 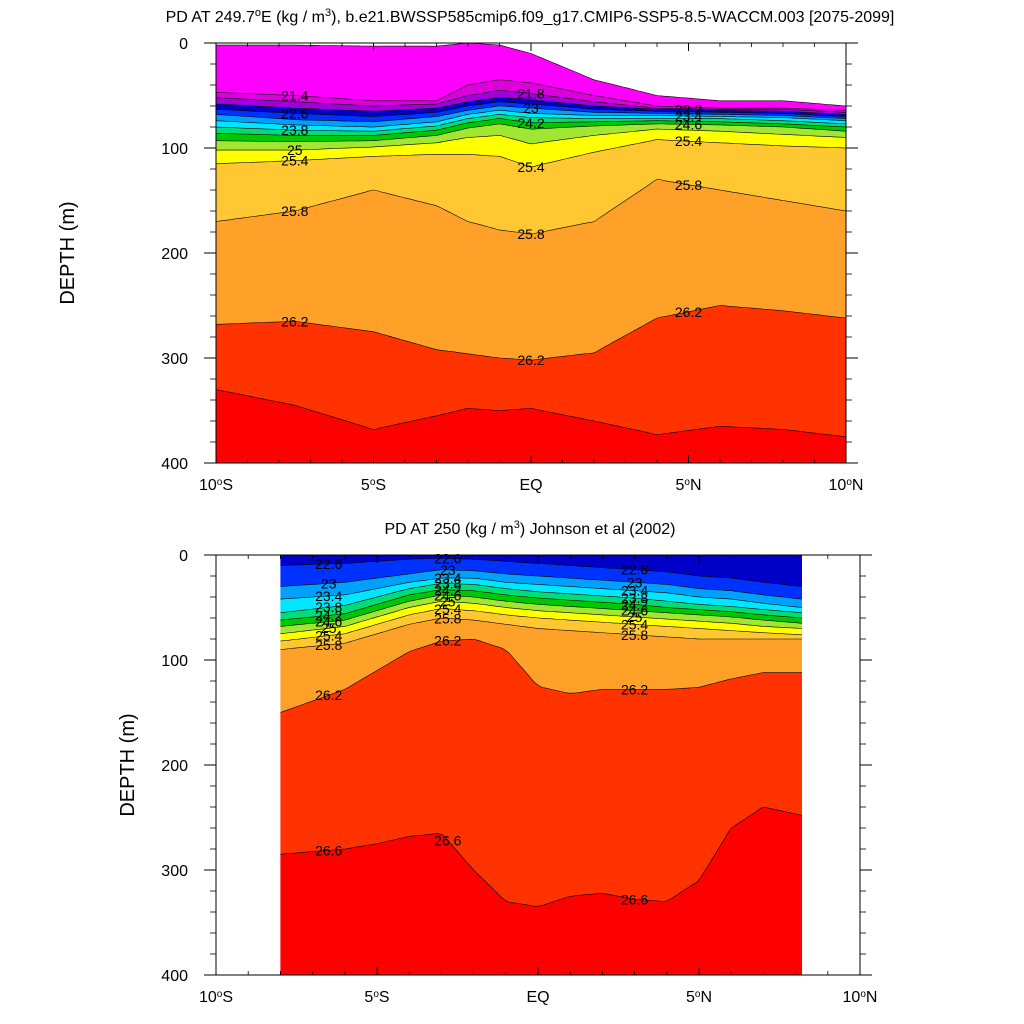 What do you see at coordinates (447, 609) in the screenshot?
I see `panel2-contour-label: 25.4` at bounding box center [447, 609].